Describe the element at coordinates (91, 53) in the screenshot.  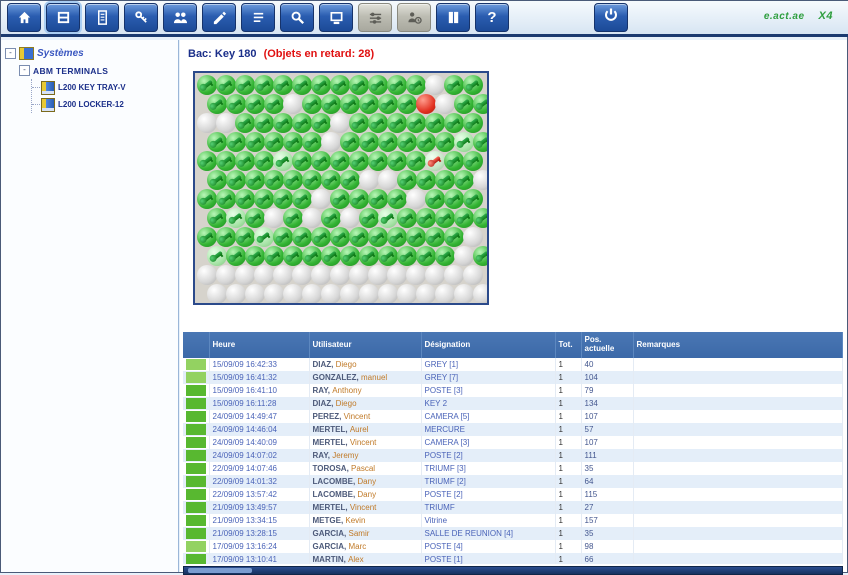
I see `tree-root-systems: - Systèmes` at that location.